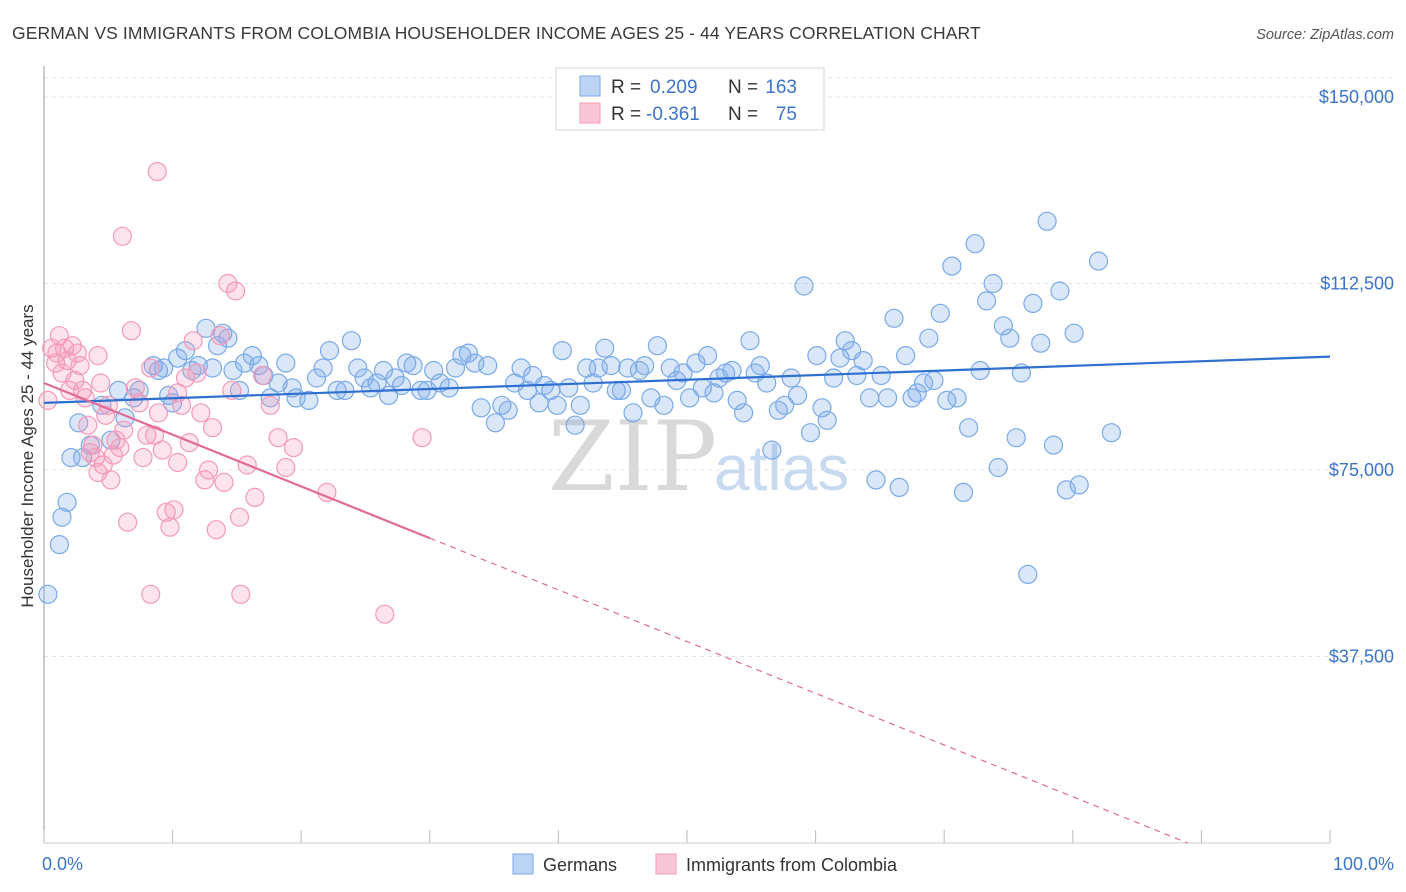 The width and height of the screenshot is (1406, 892). What do you see at coordinates (743, 114) in the screenshot?
I see `legend-n-label-colombia: N =` at bounding box center [743, 114].